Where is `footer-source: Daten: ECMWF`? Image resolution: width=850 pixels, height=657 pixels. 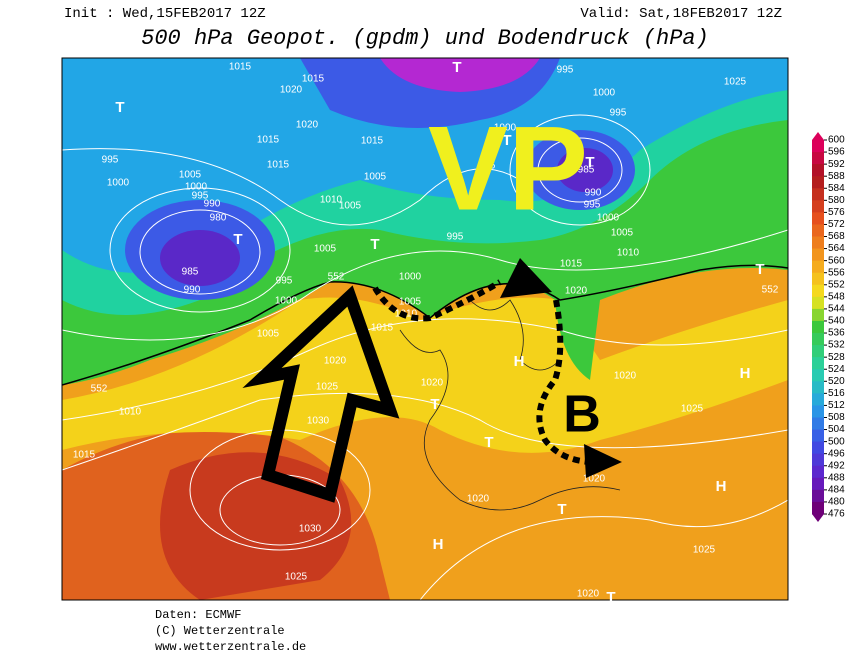
footer-source: Daten: ECMWF is located at coordinates (198, 615).